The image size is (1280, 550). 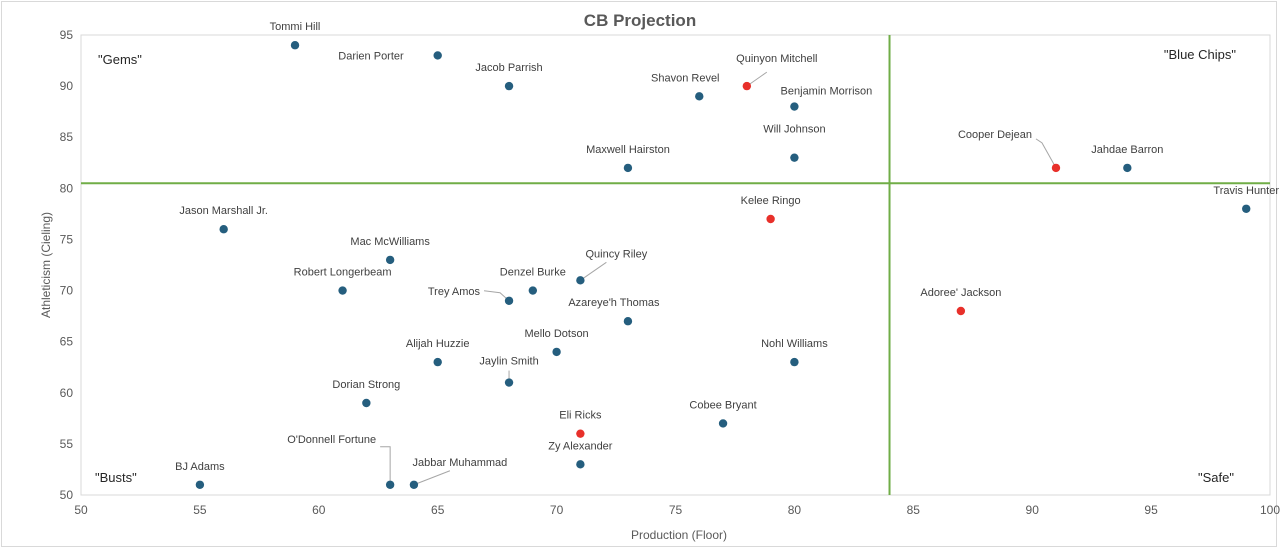 I want to click on y-tick-label: 85, so click(x=67, y=137).